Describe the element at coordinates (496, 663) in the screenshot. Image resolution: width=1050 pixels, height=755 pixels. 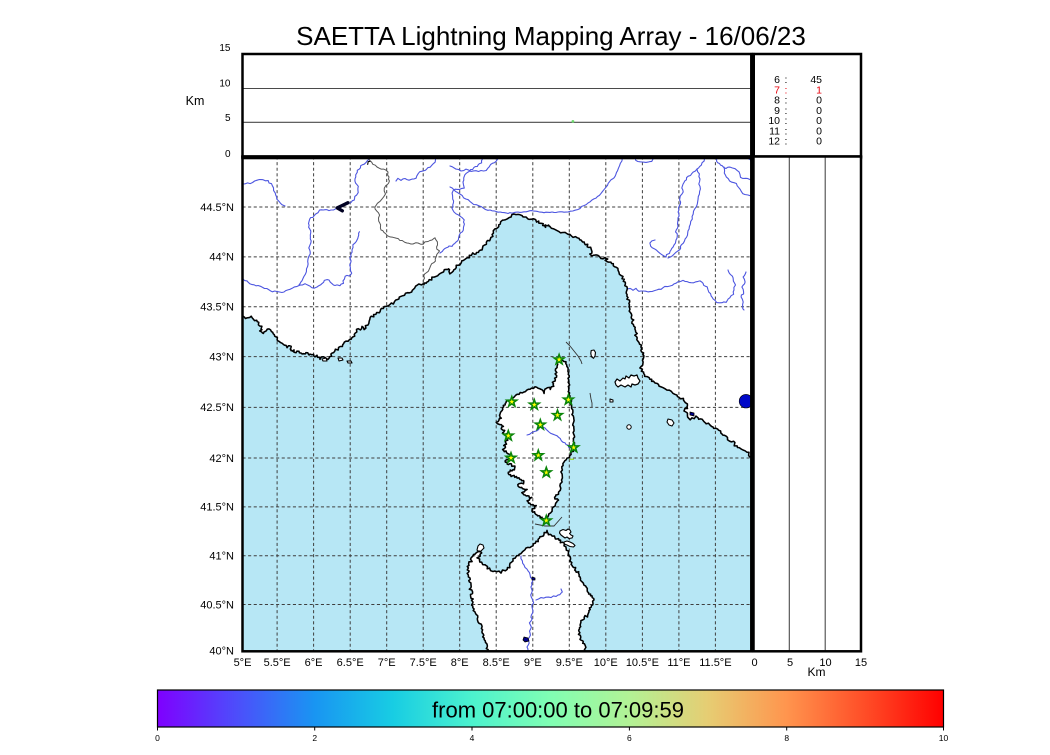
I see `svg-text: 8.5°E` at that location.